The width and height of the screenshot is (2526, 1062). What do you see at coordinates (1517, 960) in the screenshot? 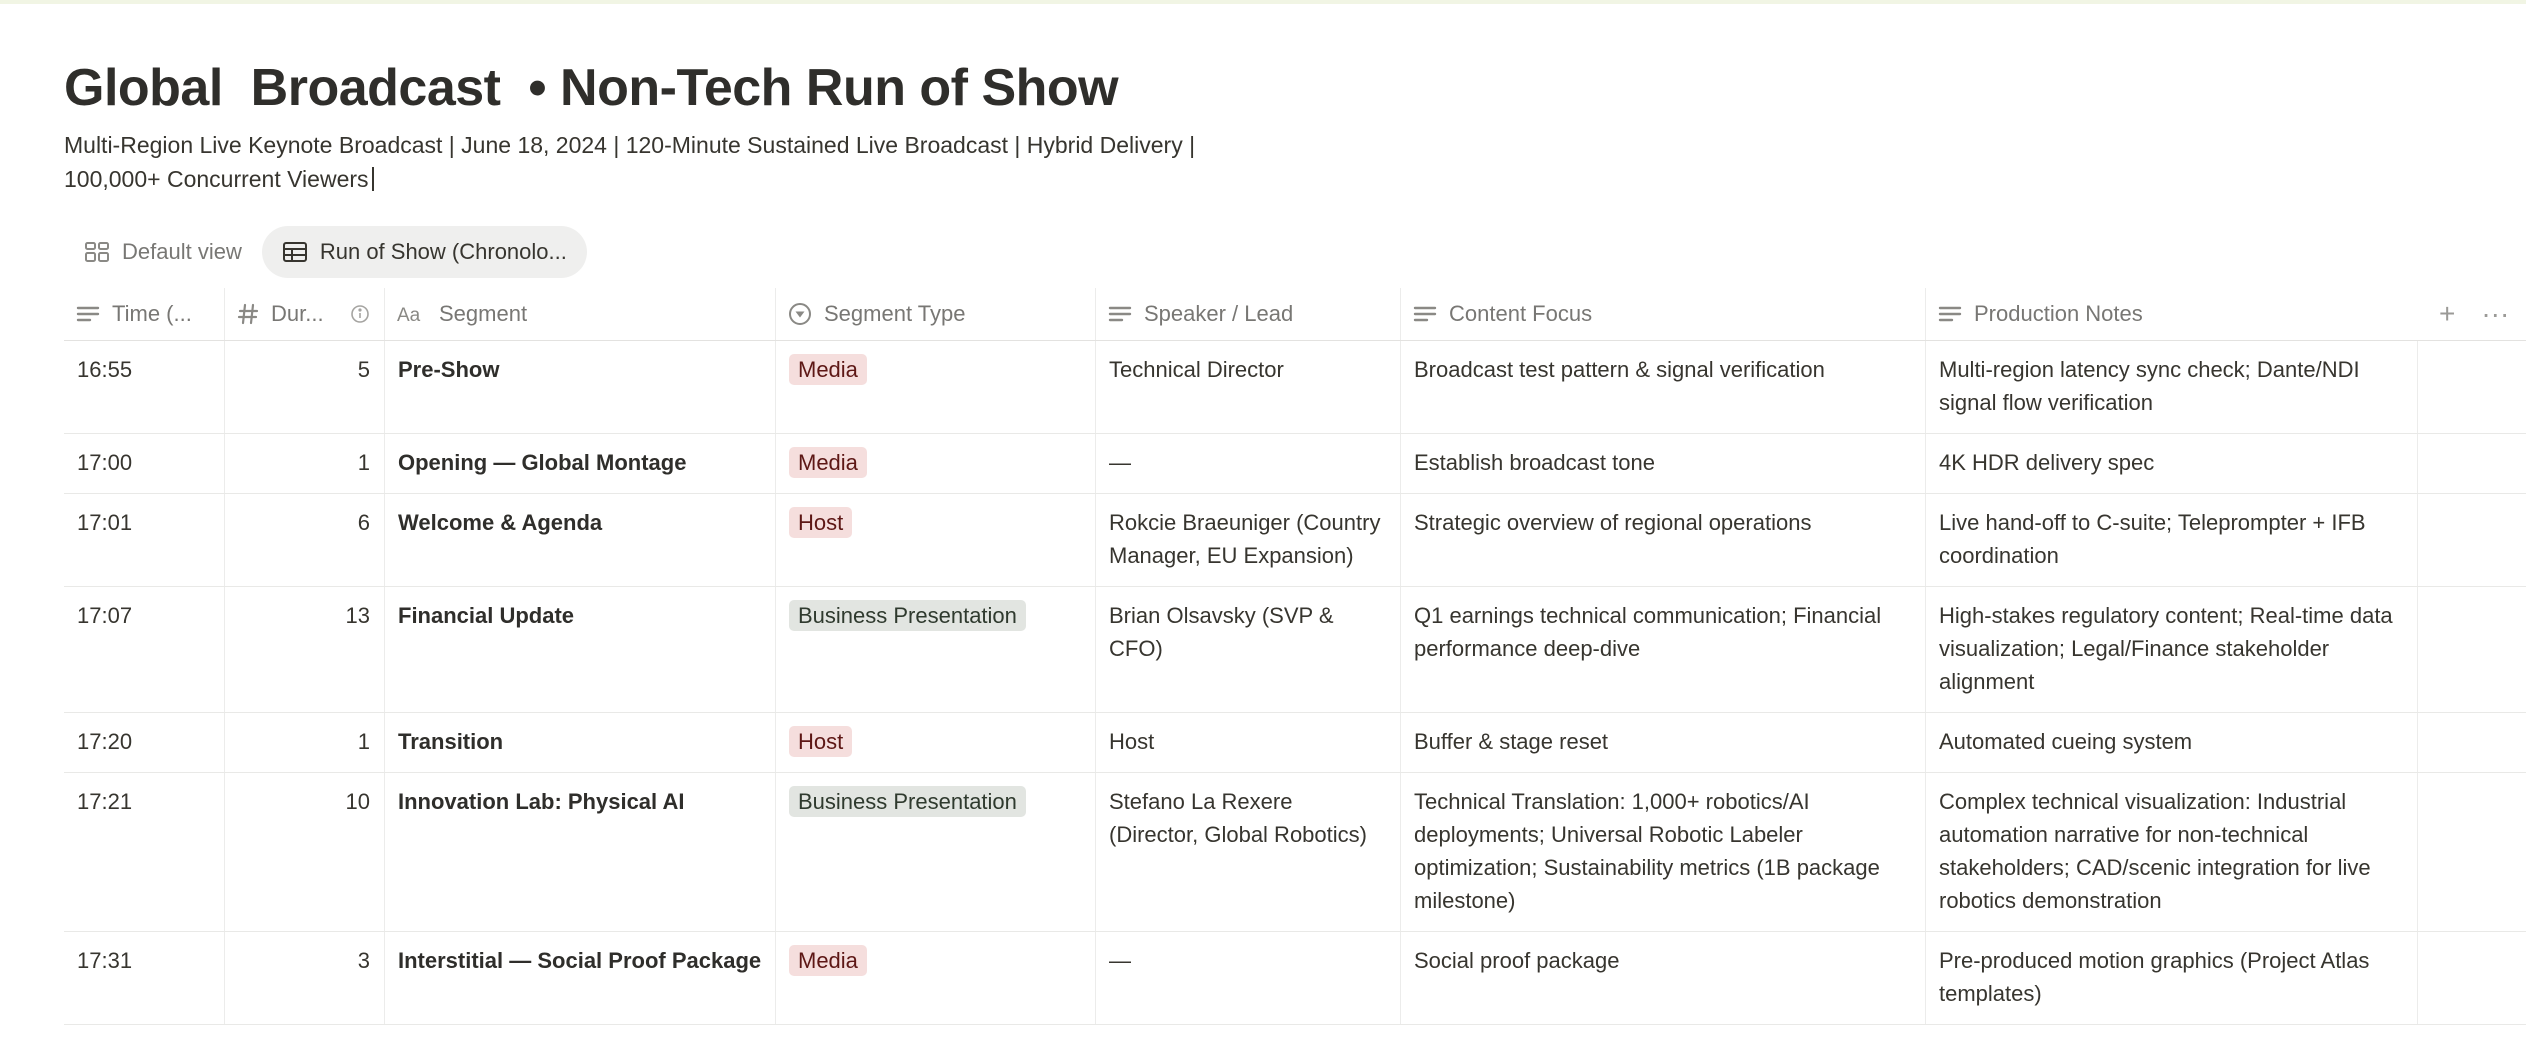
I see `content-focus-cell-text: Social proof package` at bounding box center [1517, 960].